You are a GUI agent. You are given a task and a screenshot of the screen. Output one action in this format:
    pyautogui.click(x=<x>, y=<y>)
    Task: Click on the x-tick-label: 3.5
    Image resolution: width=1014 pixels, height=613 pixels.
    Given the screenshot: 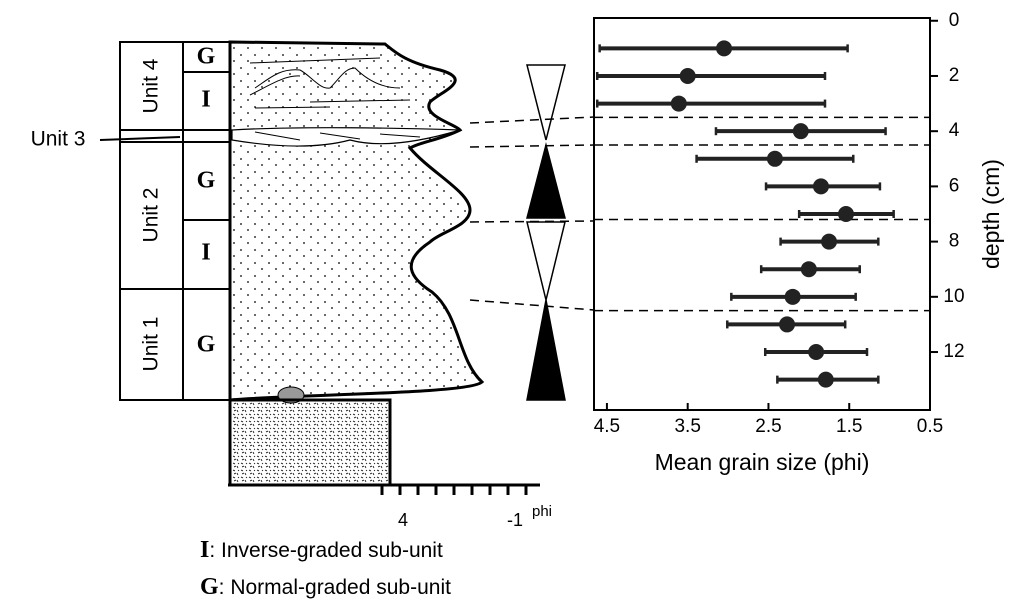 What is the action you would take?
    pyautogui.click(x=687, y=426)
    